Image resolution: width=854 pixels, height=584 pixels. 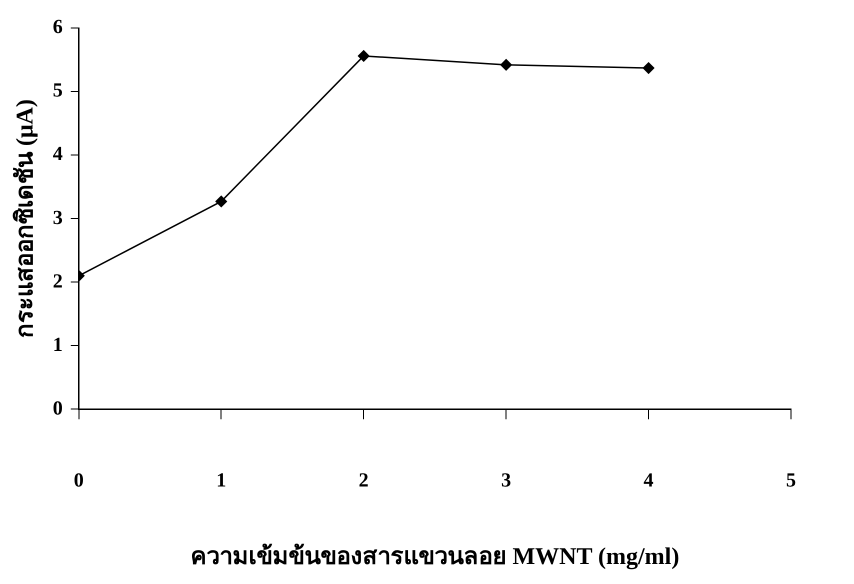 What do you see at coordinates (57, 154) in the screenshot?
I see `y-tick-label: 4` at bounding box center [57, 154].